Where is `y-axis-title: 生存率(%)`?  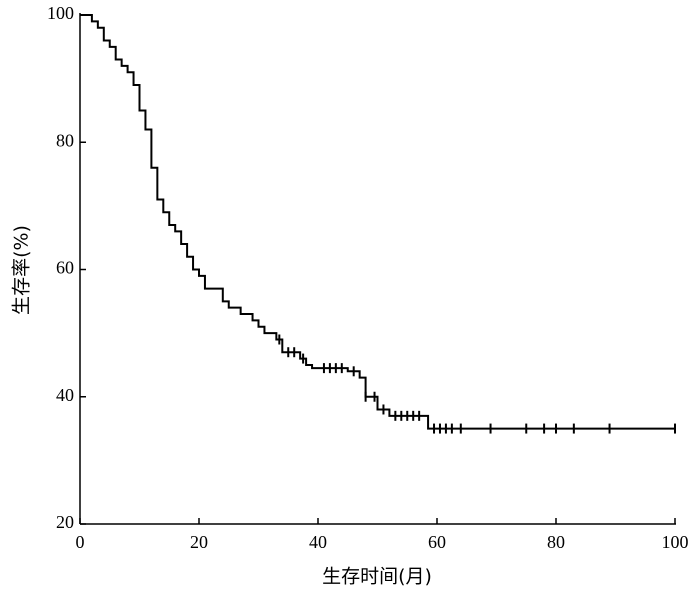 y-axis-title: 生存率(%) is located at coordinates (22, 270).